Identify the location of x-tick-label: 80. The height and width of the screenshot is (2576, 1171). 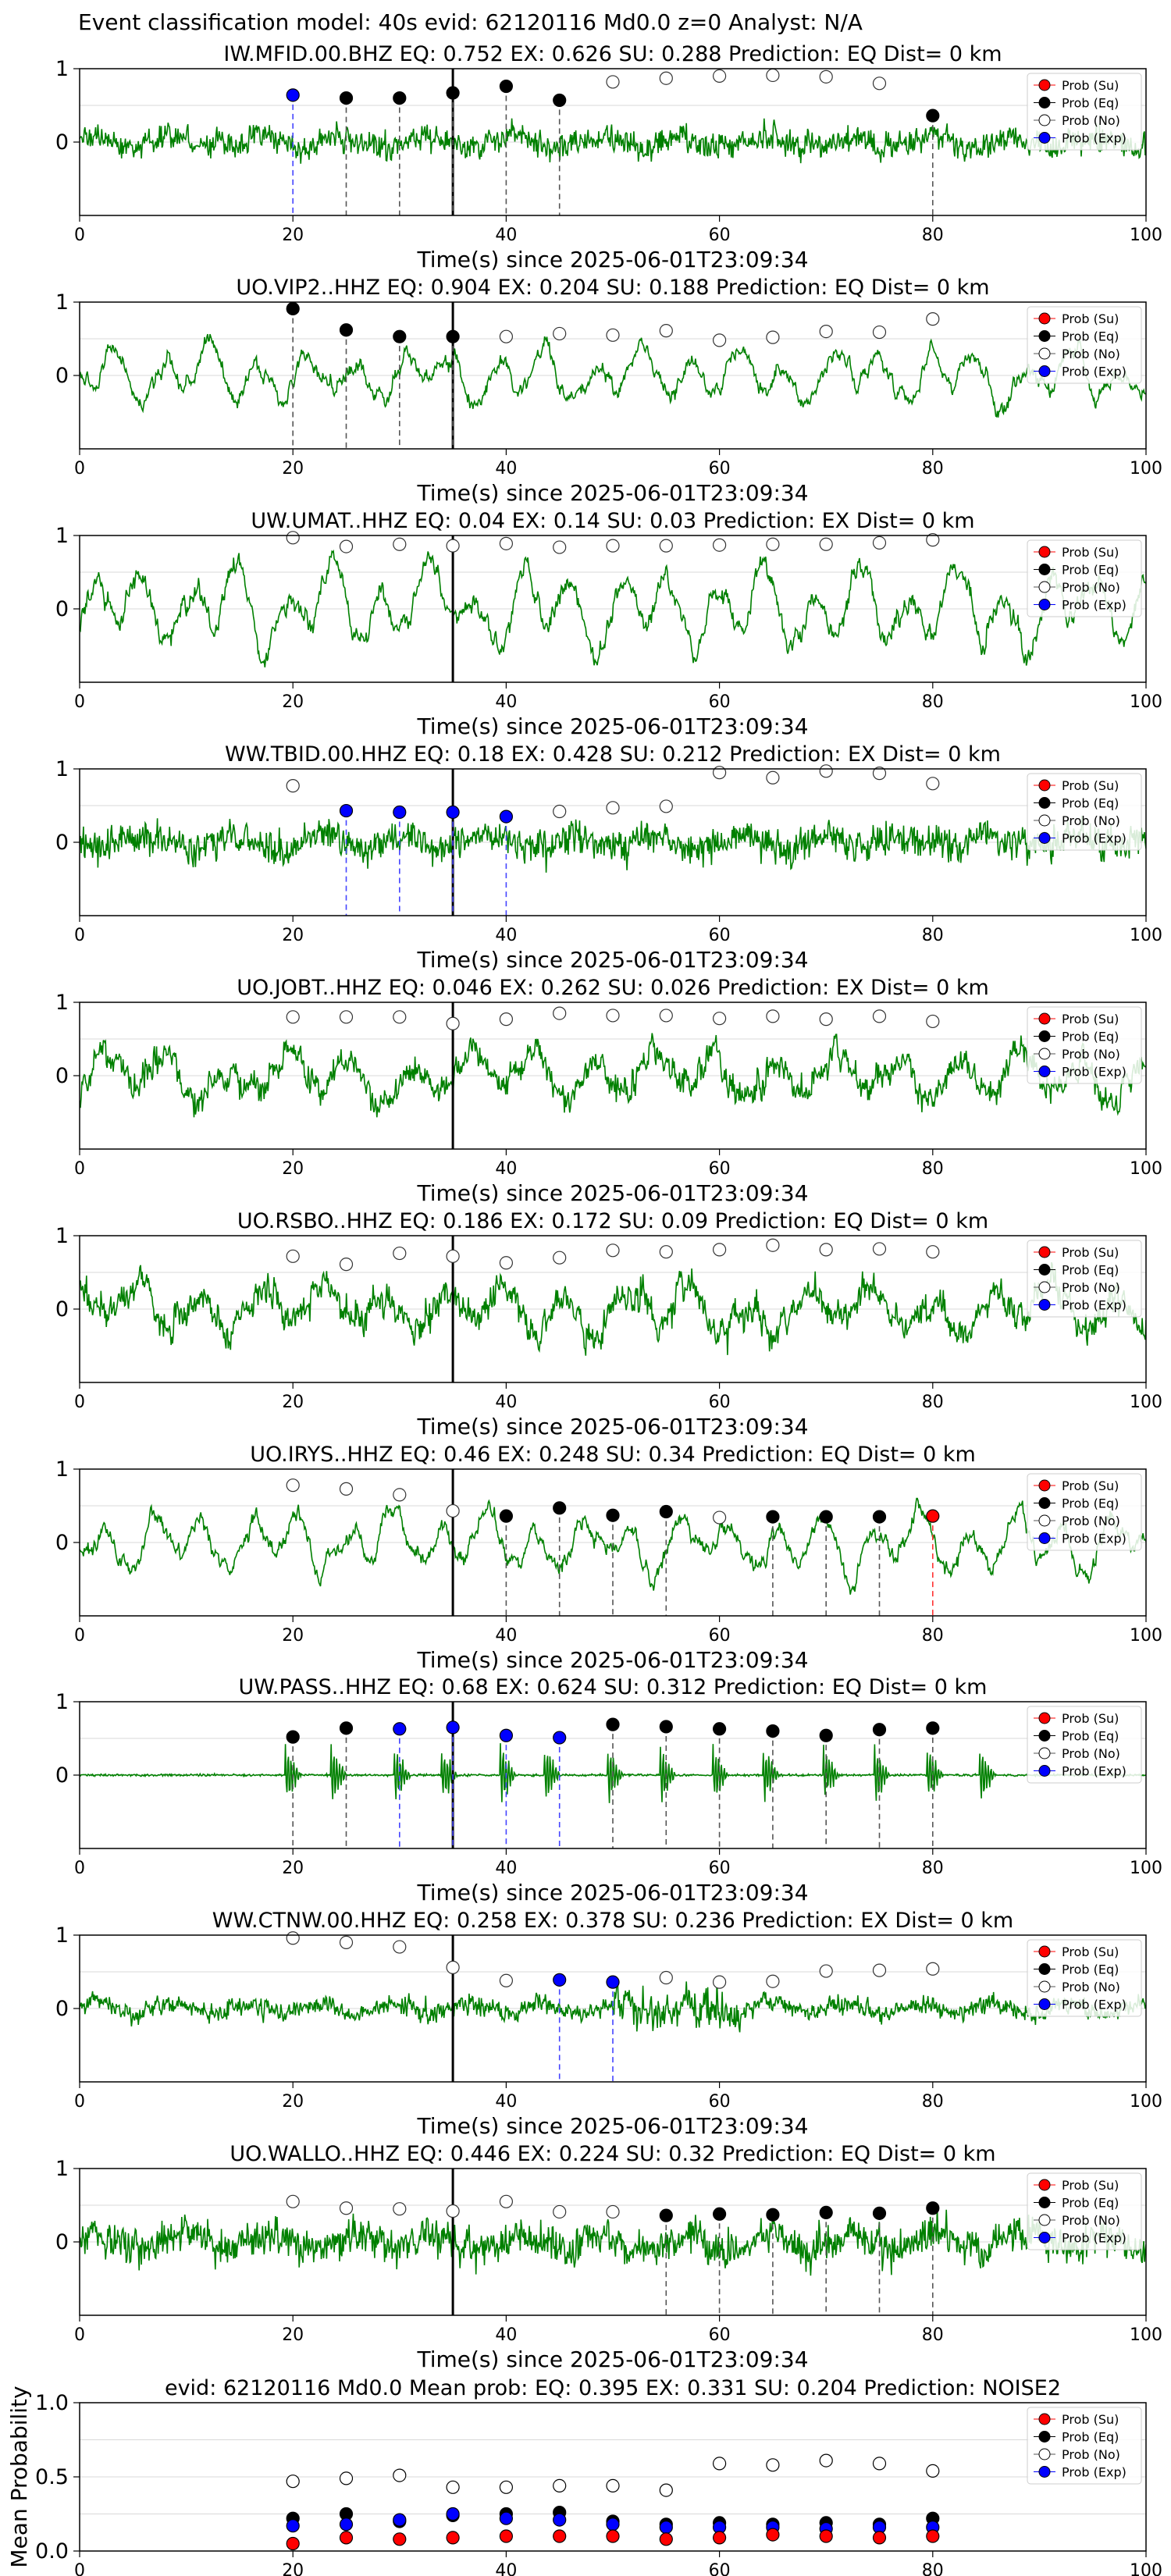
(933, 1868).